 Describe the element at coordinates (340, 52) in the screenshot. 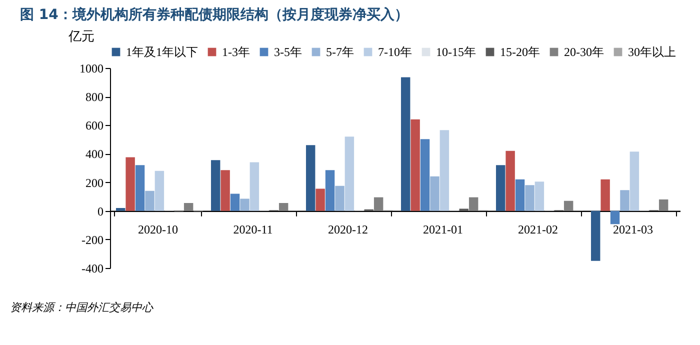

I see `legend-label: 5-7年` at that location.